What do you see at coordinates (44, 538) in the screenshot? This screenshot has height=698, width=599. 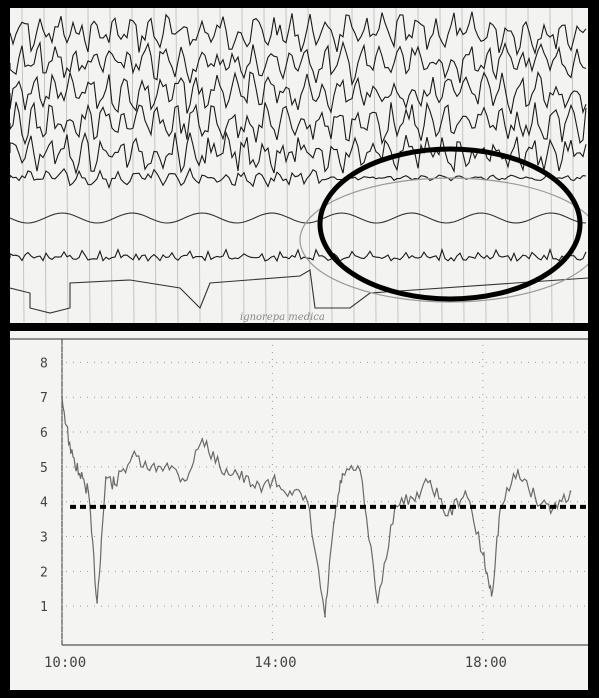 I see `y-tick-label-3: 3` at bounding box center [44, 538].